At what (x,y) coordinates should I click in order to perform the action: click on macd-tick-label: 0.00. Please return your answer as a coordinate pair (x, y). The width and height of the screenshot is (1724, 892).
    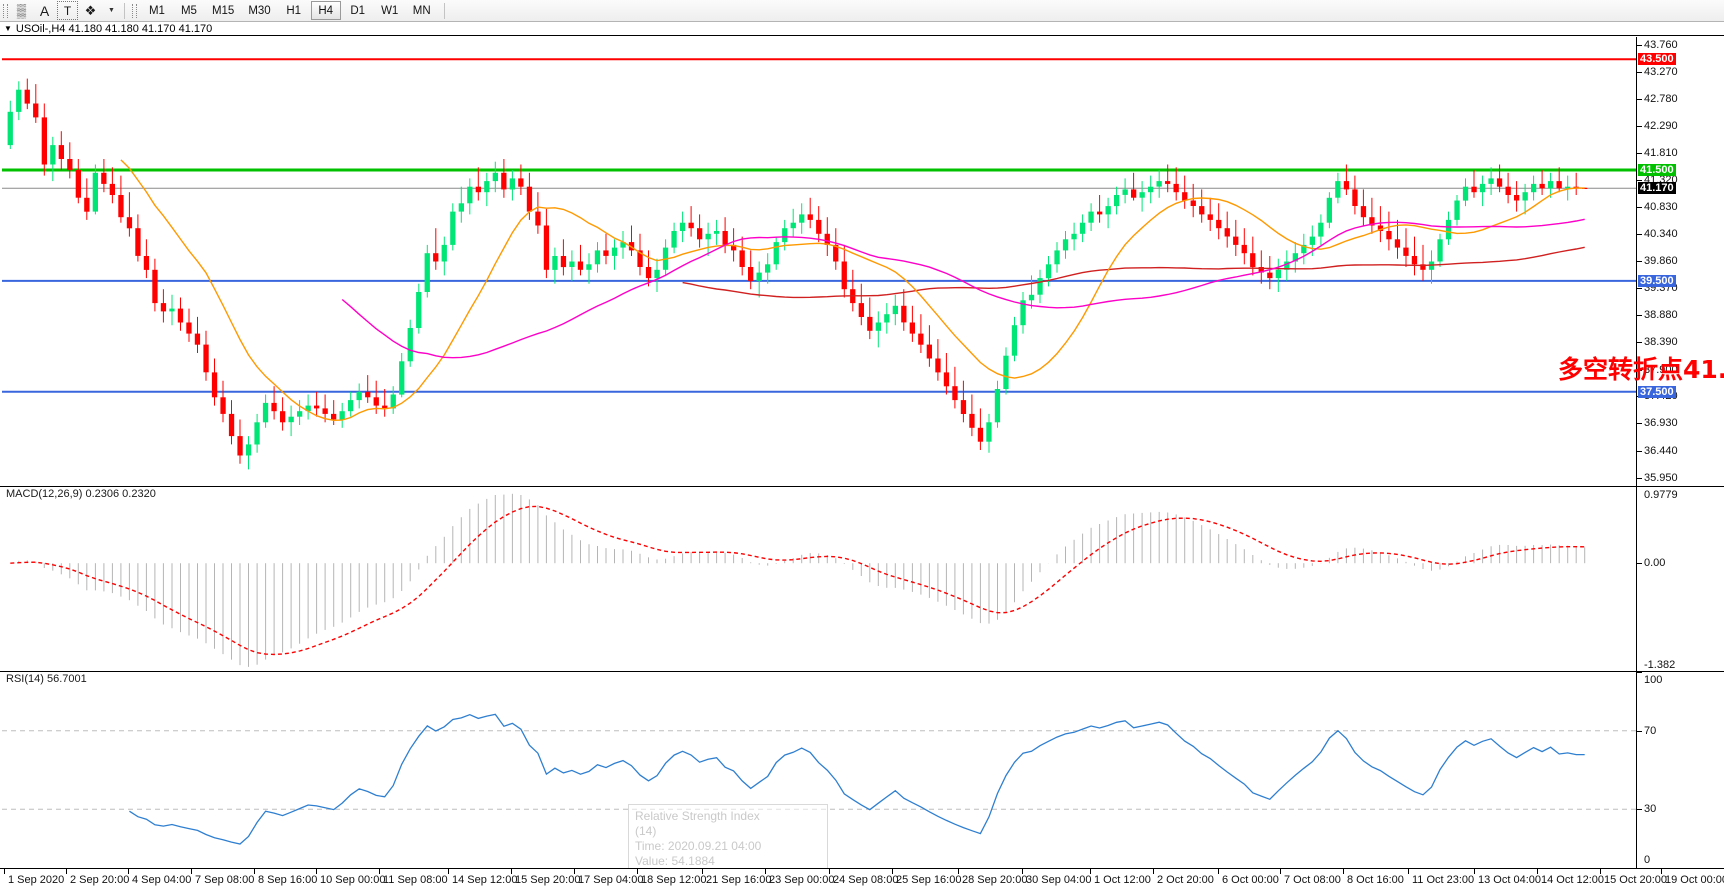
    Looking at the image, I should click on (1655, 563).